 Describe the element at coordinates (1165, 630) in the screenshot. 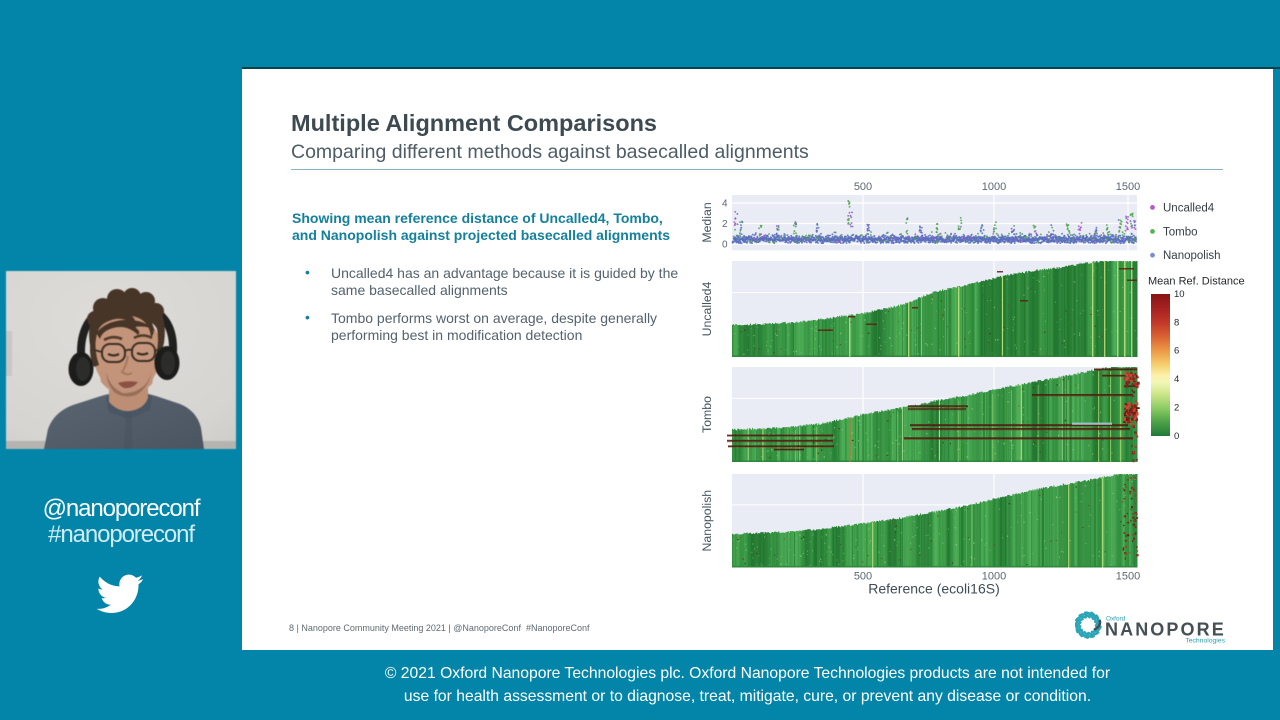

I see `svg-text: NANOPORE` at that location.